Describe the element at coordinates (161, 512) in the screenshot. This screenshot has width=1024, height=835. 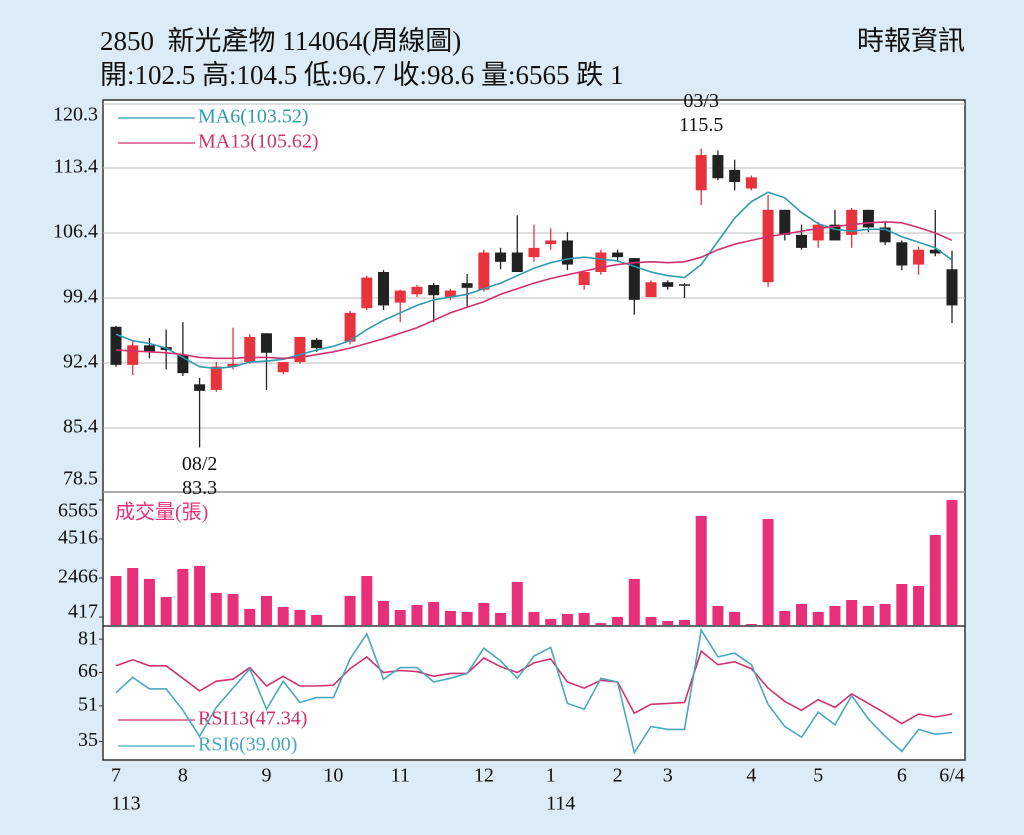
I see `panel-title: 成交量(張)` at that location.